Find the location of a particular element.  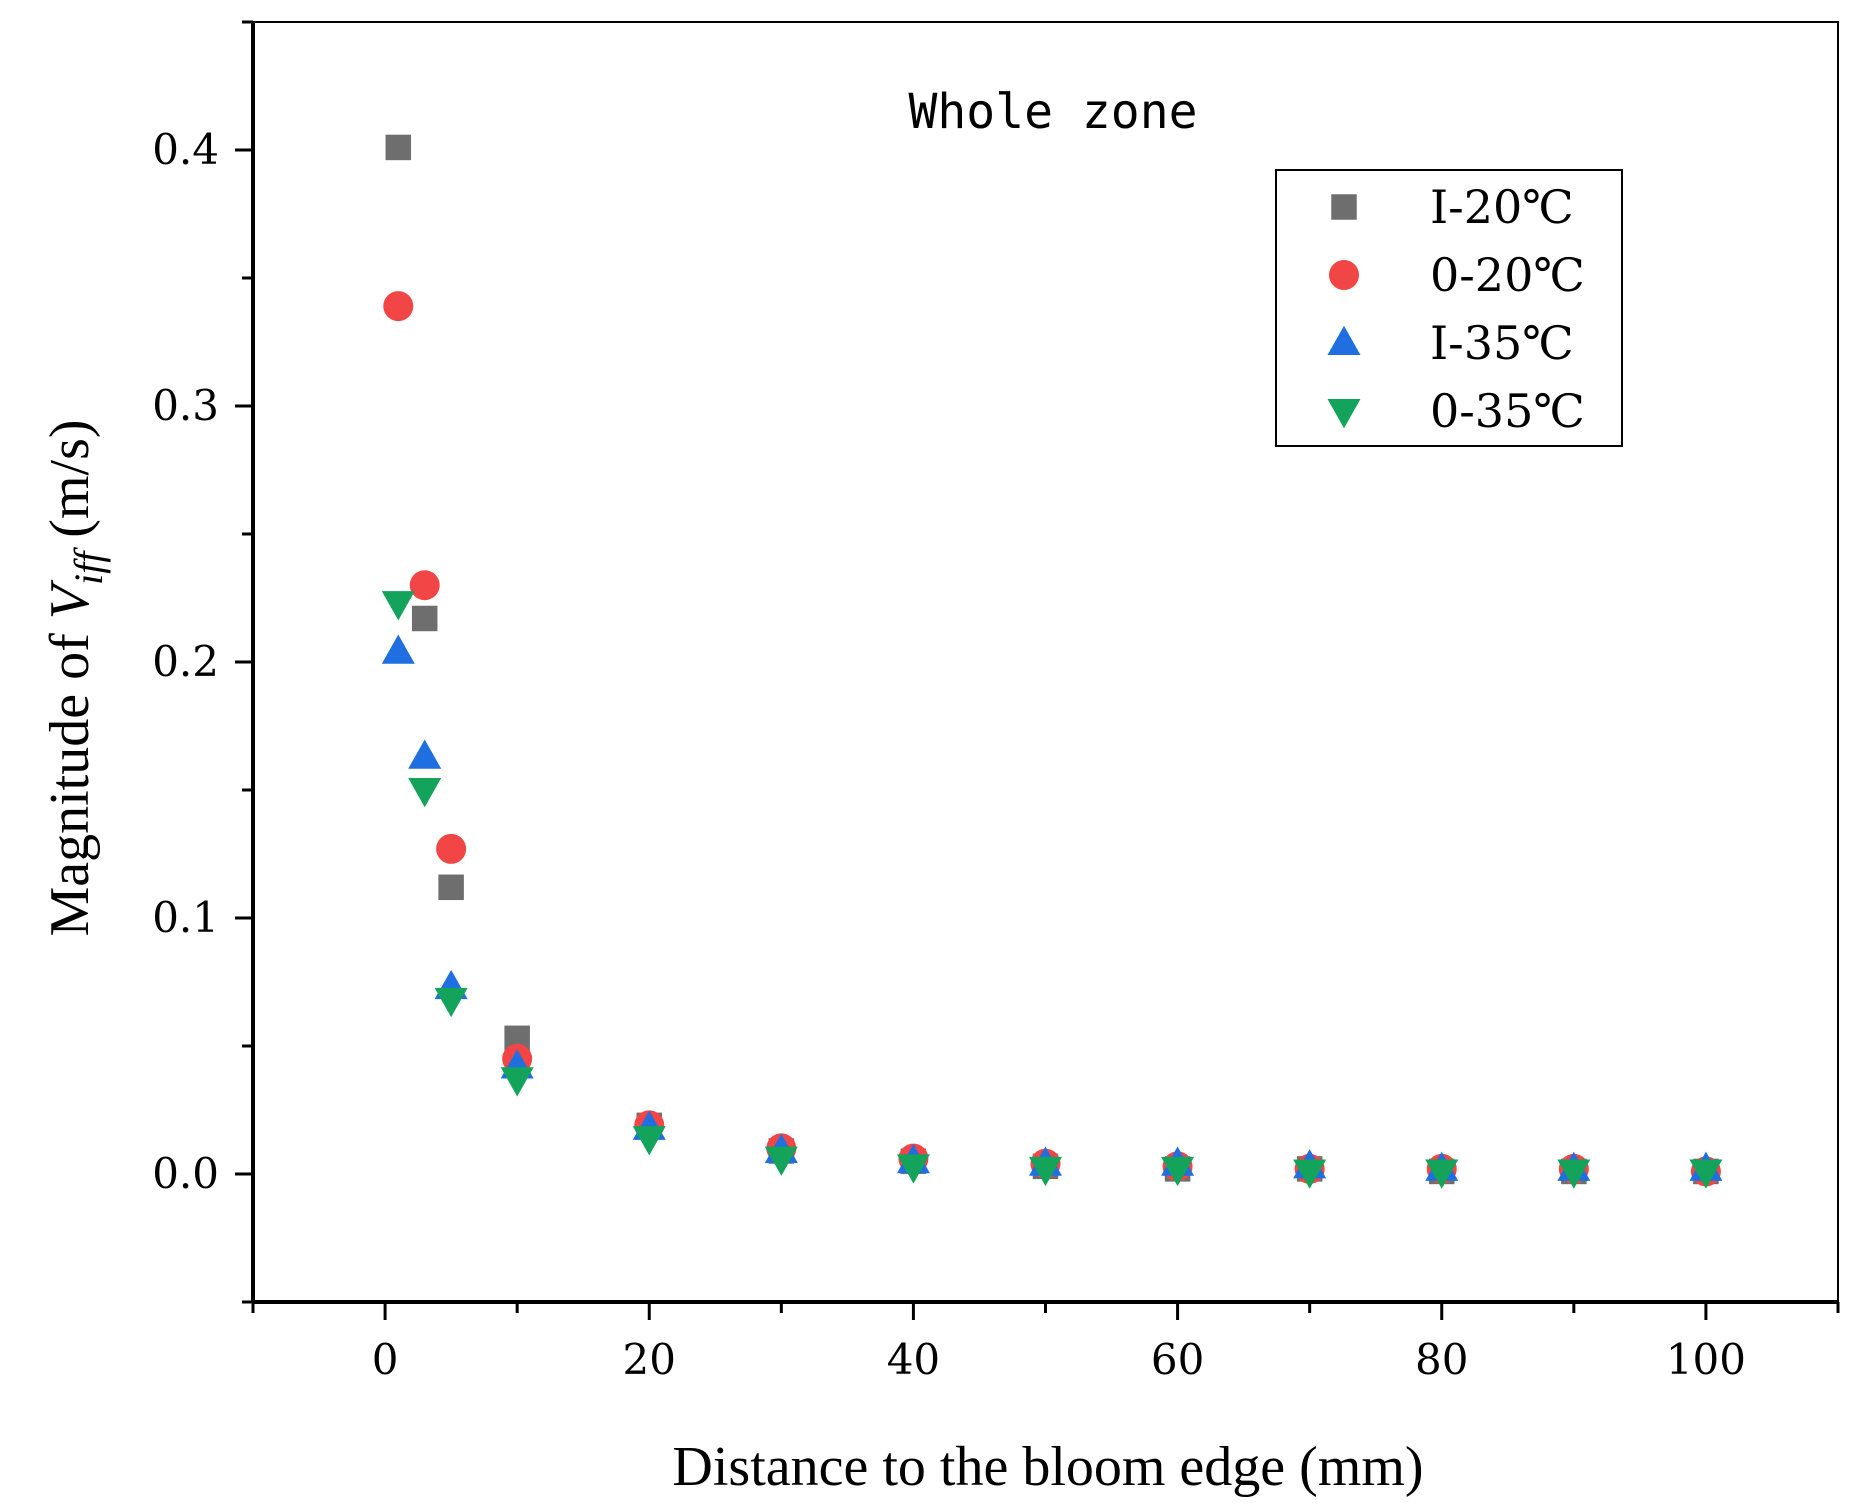

y-tick-label: 0.0 is located at coordinates (185, 1173).